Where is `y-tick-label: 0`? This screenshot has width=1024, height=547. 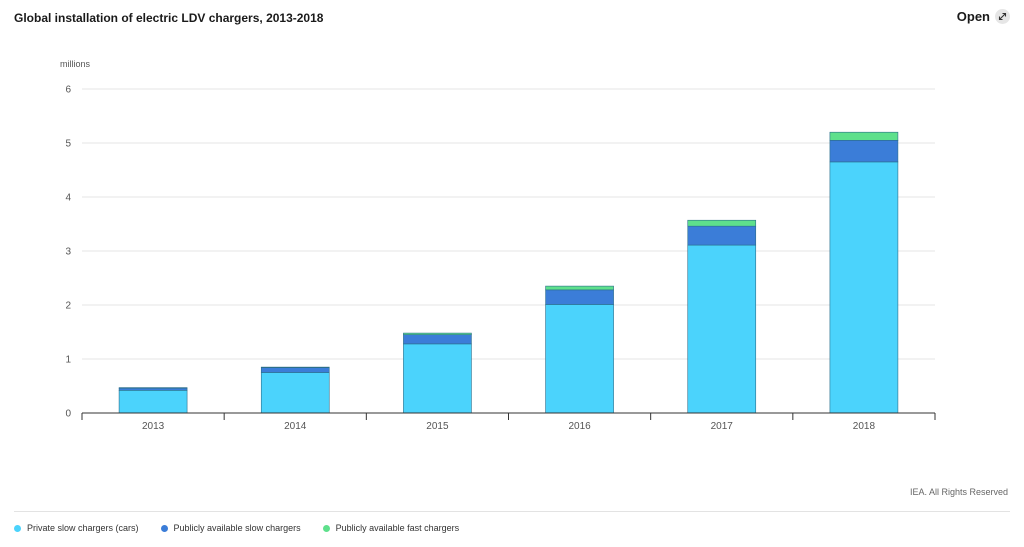
y-tick-label: 0 is located at coordinates (68, 414).